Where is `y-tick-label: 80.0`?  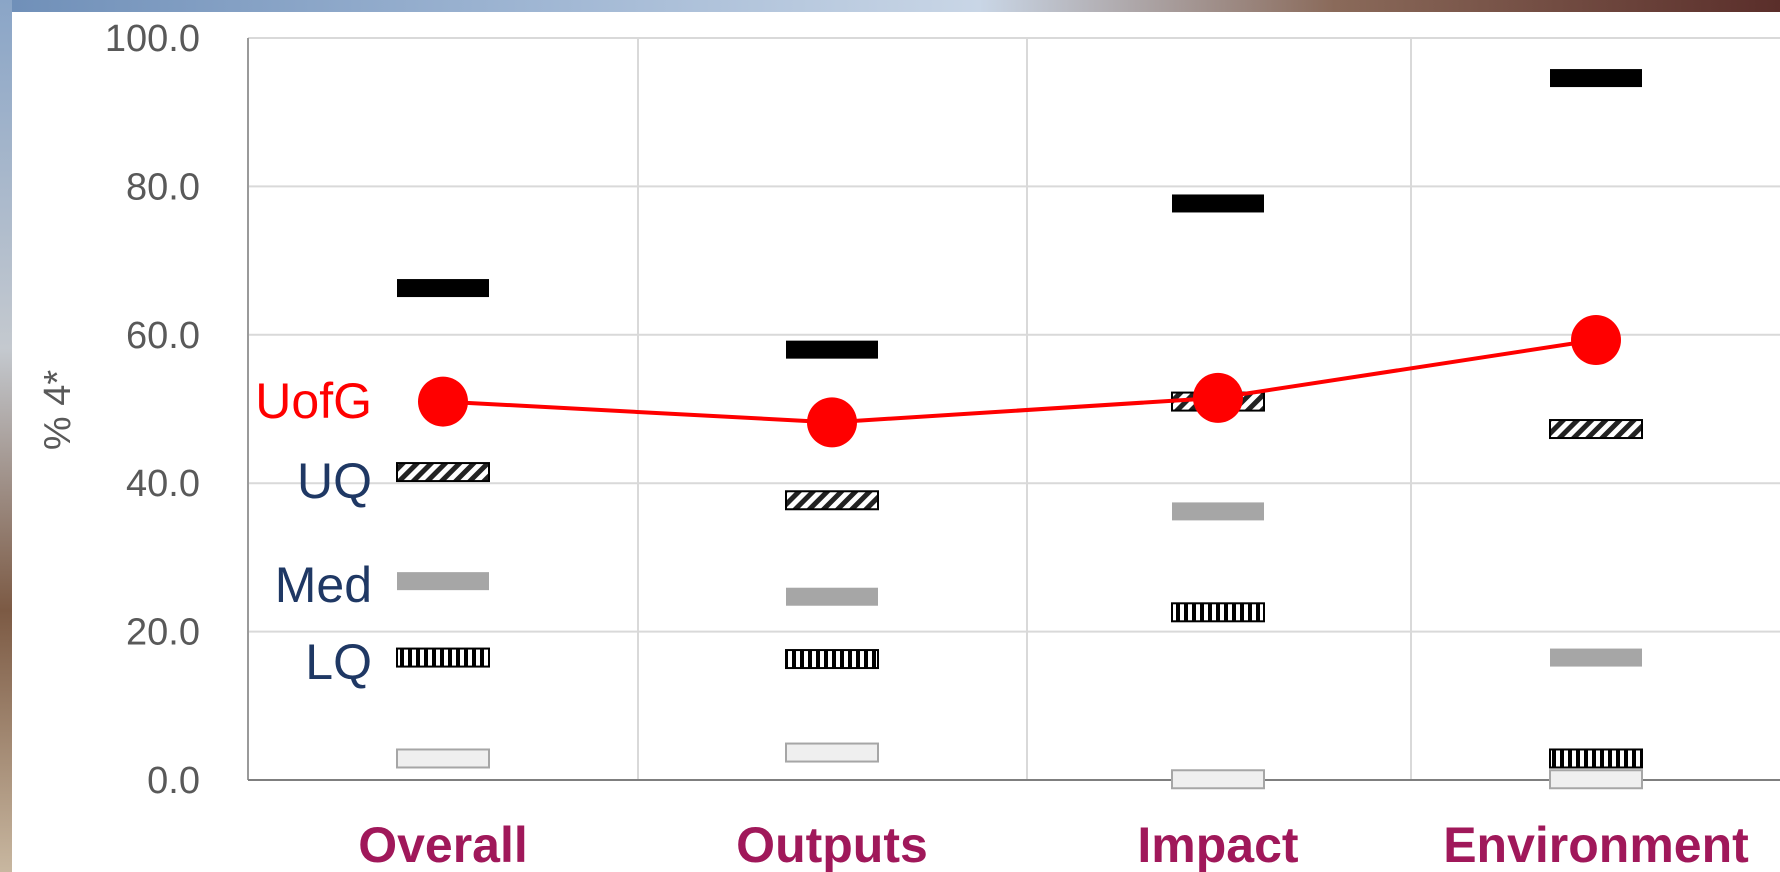 y-tick-label: 80.0 is located at coordinates (163, 187).